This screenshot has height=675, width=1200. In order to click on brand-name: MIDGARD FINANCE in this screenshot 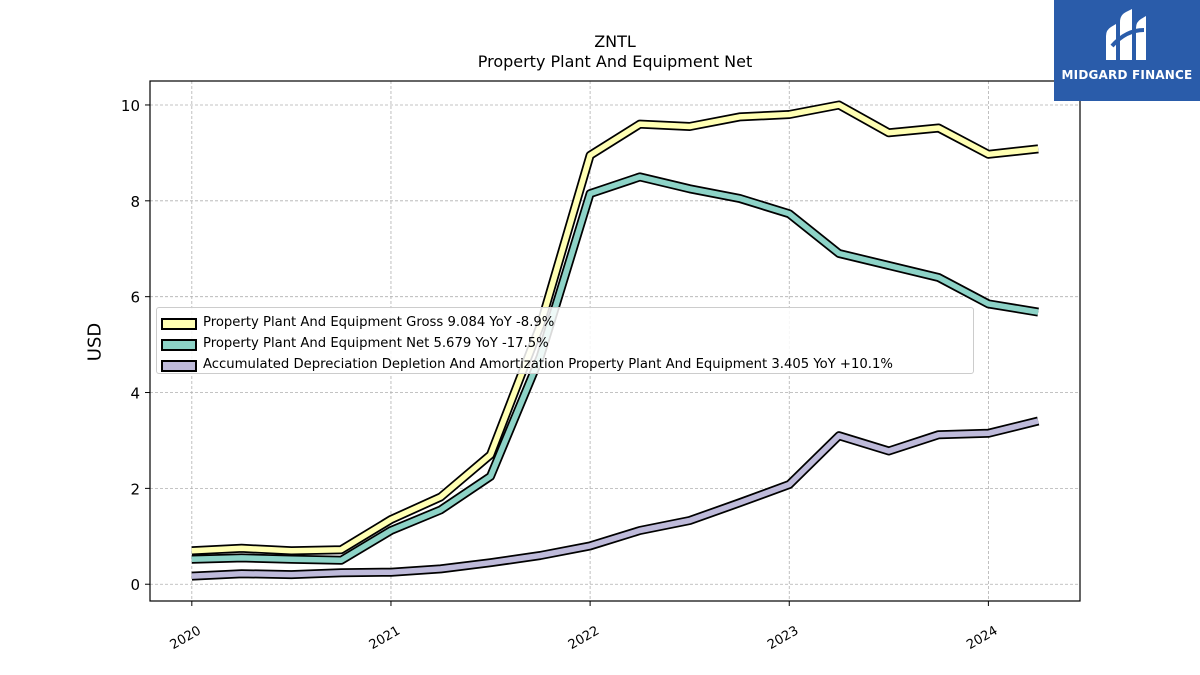, I will do `click(1127, 75)`.